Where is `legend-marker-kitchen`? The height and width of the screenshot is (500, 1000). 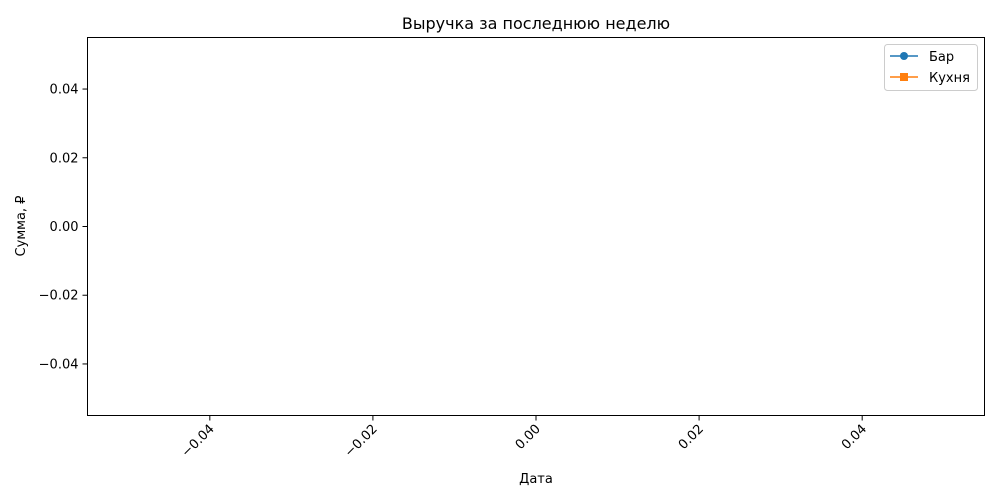 legend-marker-kitchen is located at coordinates (904, 77).